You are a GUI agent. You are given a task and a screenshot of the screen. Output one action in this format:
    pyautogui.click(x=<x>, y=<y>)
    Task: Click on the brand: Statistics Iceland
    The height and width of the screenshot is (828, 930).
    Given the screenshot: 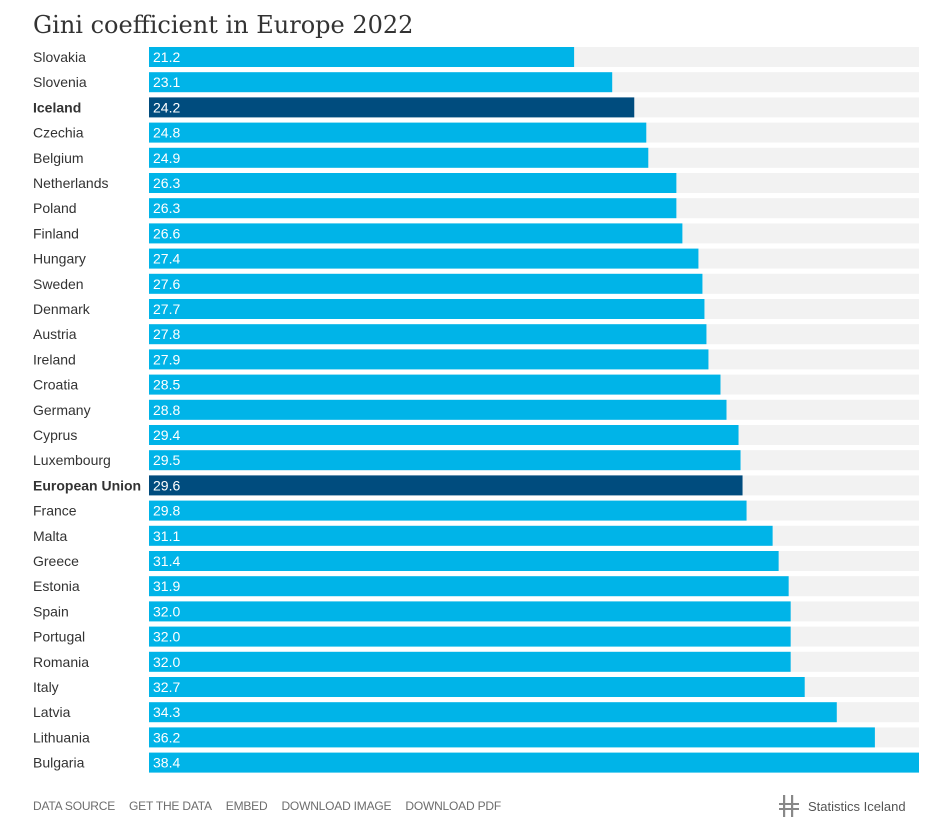 What is the action you would take?
    pyautogui.click(x=842, y=806)
    